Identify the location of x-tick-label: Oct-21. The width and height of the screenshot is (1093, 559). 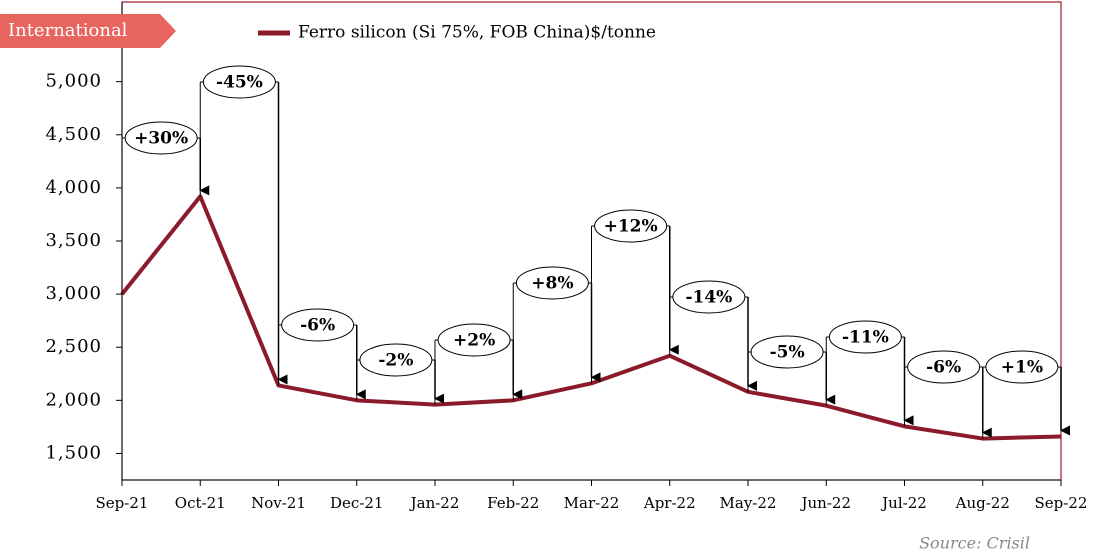
(200, 503).